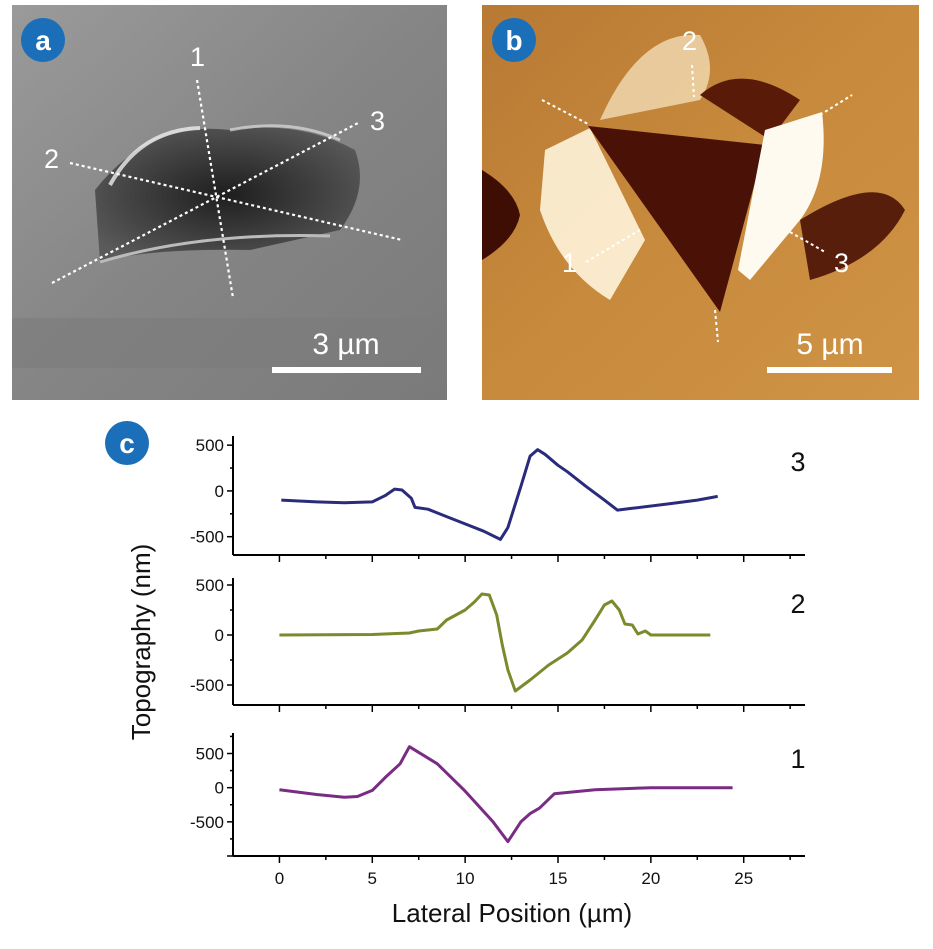 The width and height of the screenshot is (933, 949). What do you see at coordinates (141, 642) in the screenshot?
I see `y-axis-title: Topography (nm)` at bounding box center [141, 642].